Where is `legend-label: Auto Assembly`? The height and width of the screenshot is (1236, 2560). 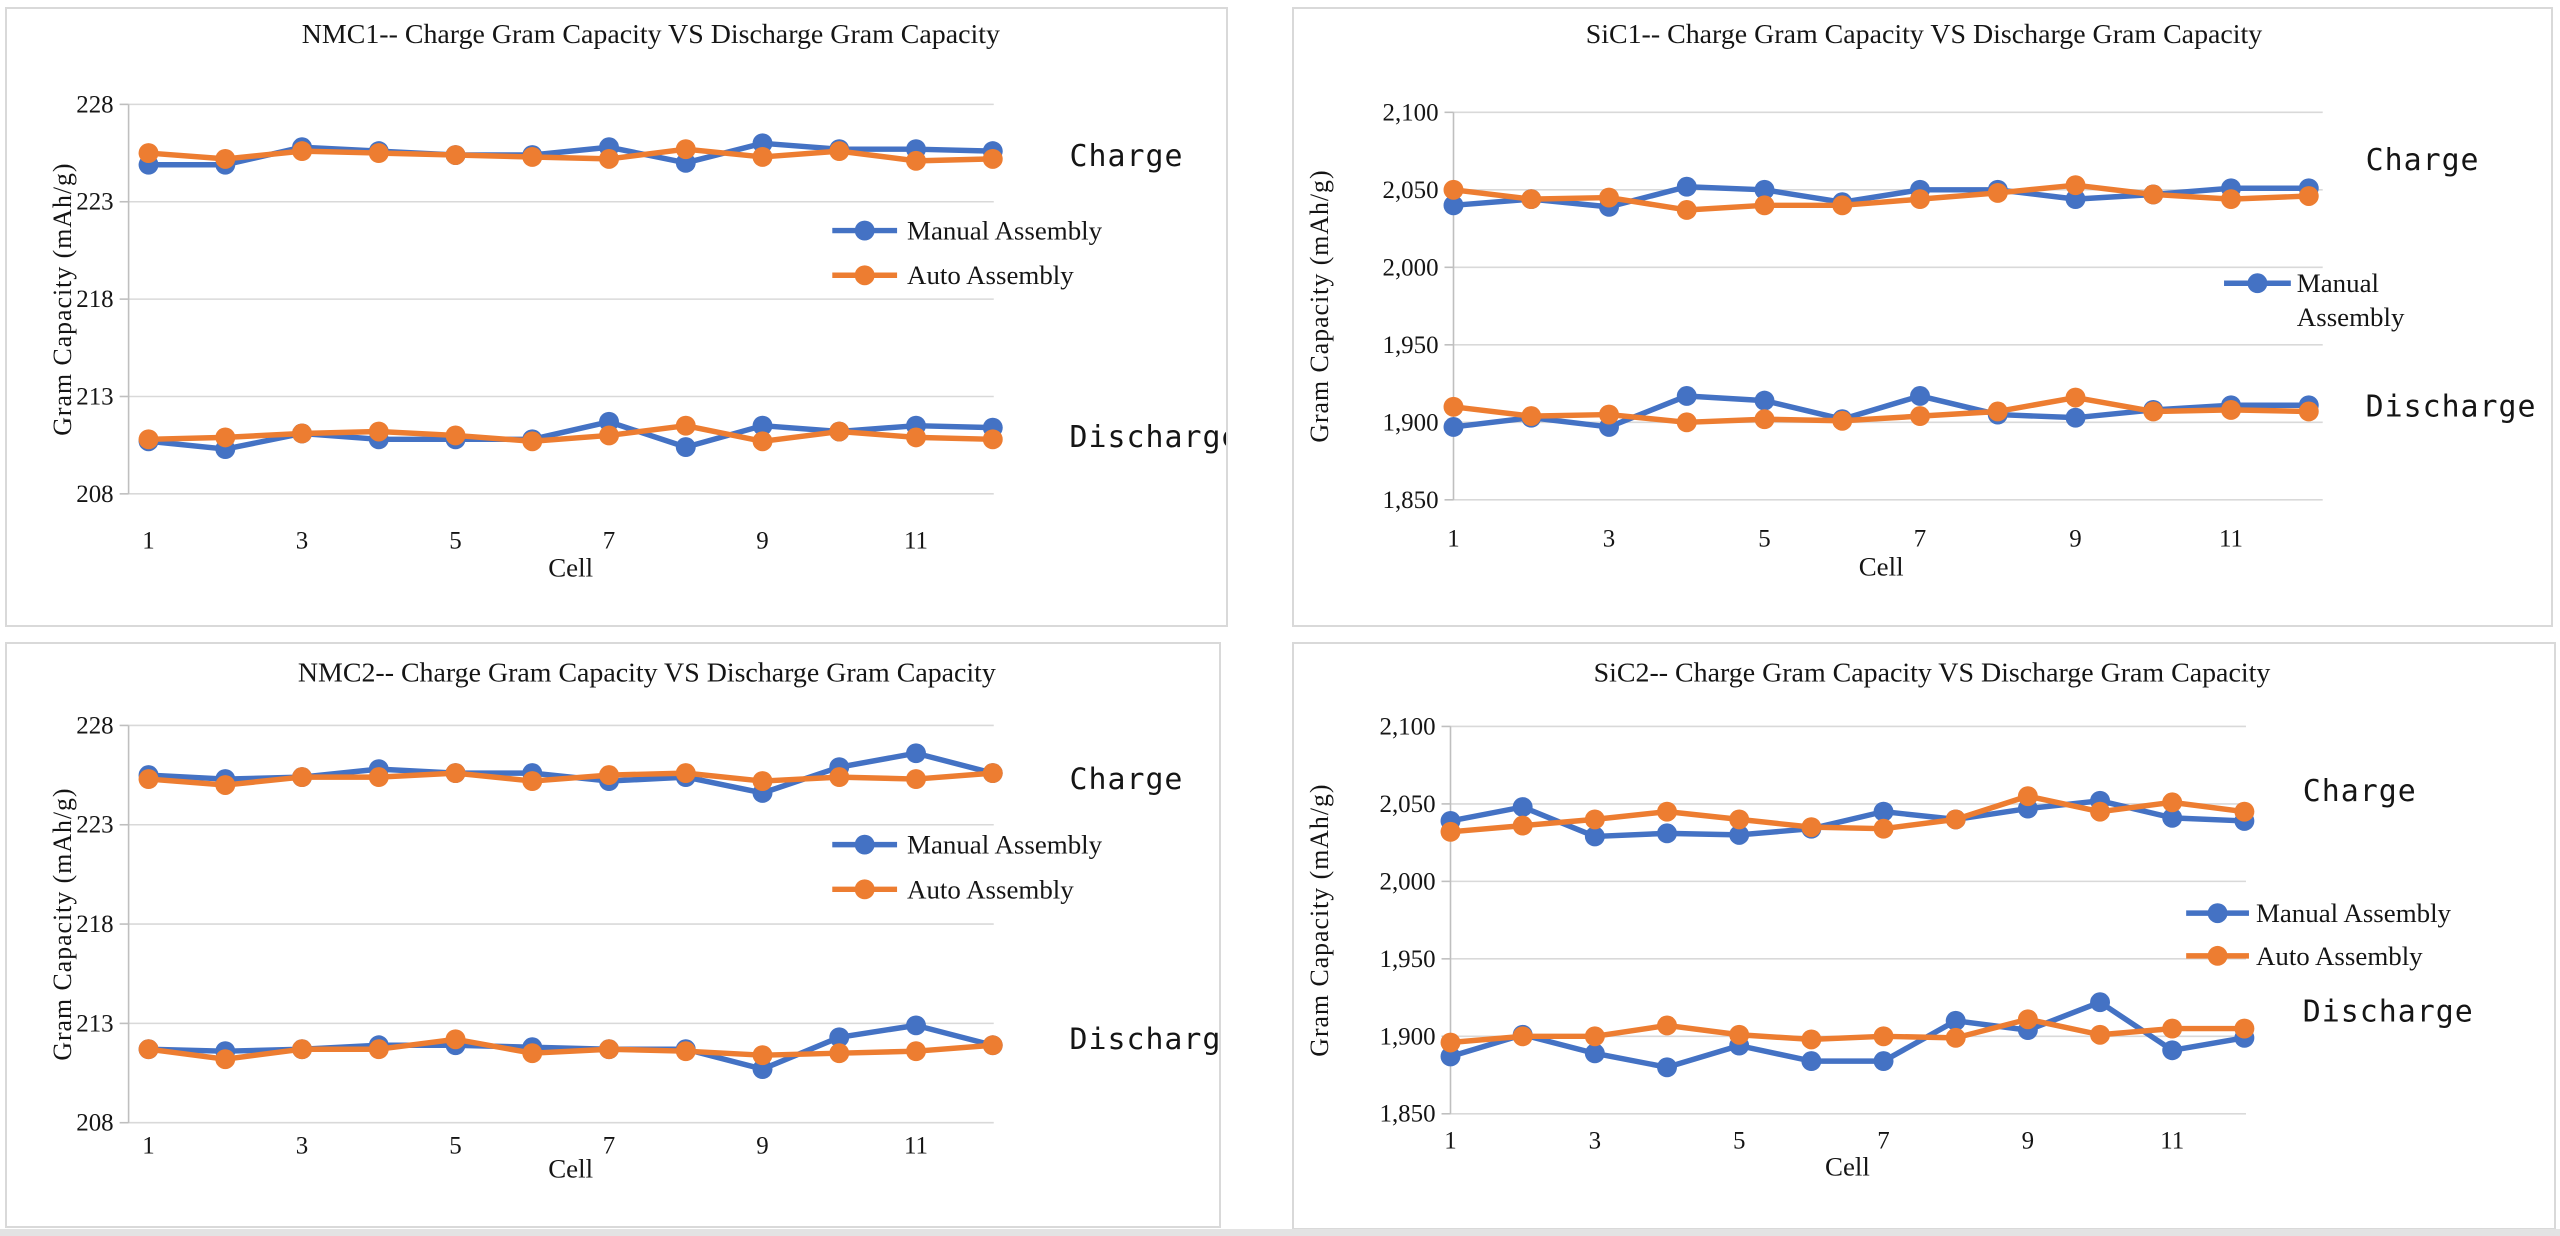 legend-label: Auto Assembly is located at coordinates (990, 889).